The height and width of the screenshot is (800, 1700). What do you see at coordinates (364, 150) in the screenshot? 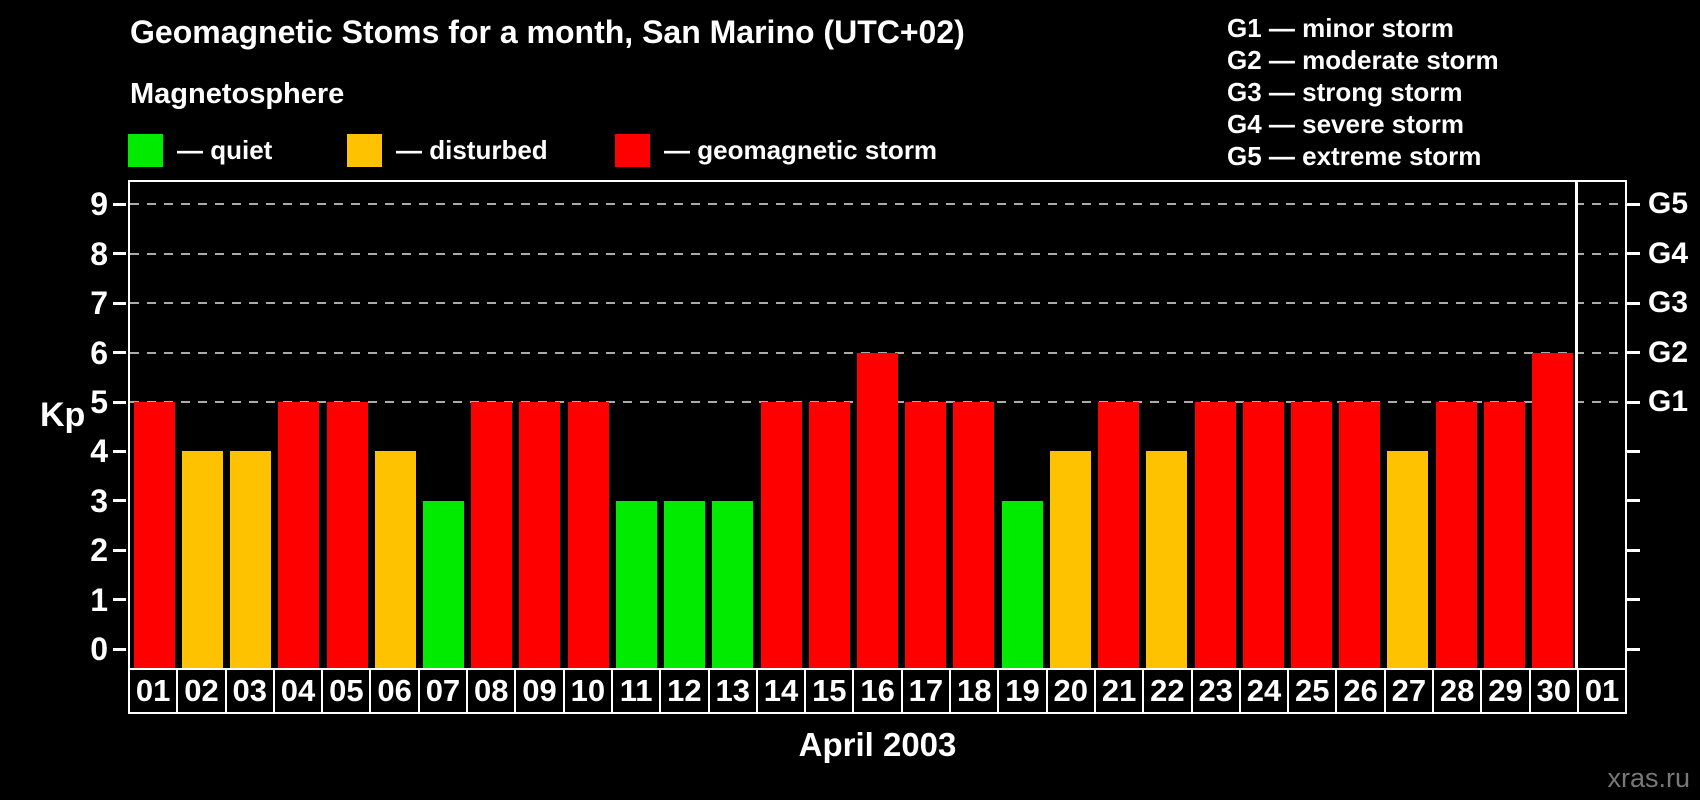
I see `disturbed-color-swatch` at bounding box center [364, 150].